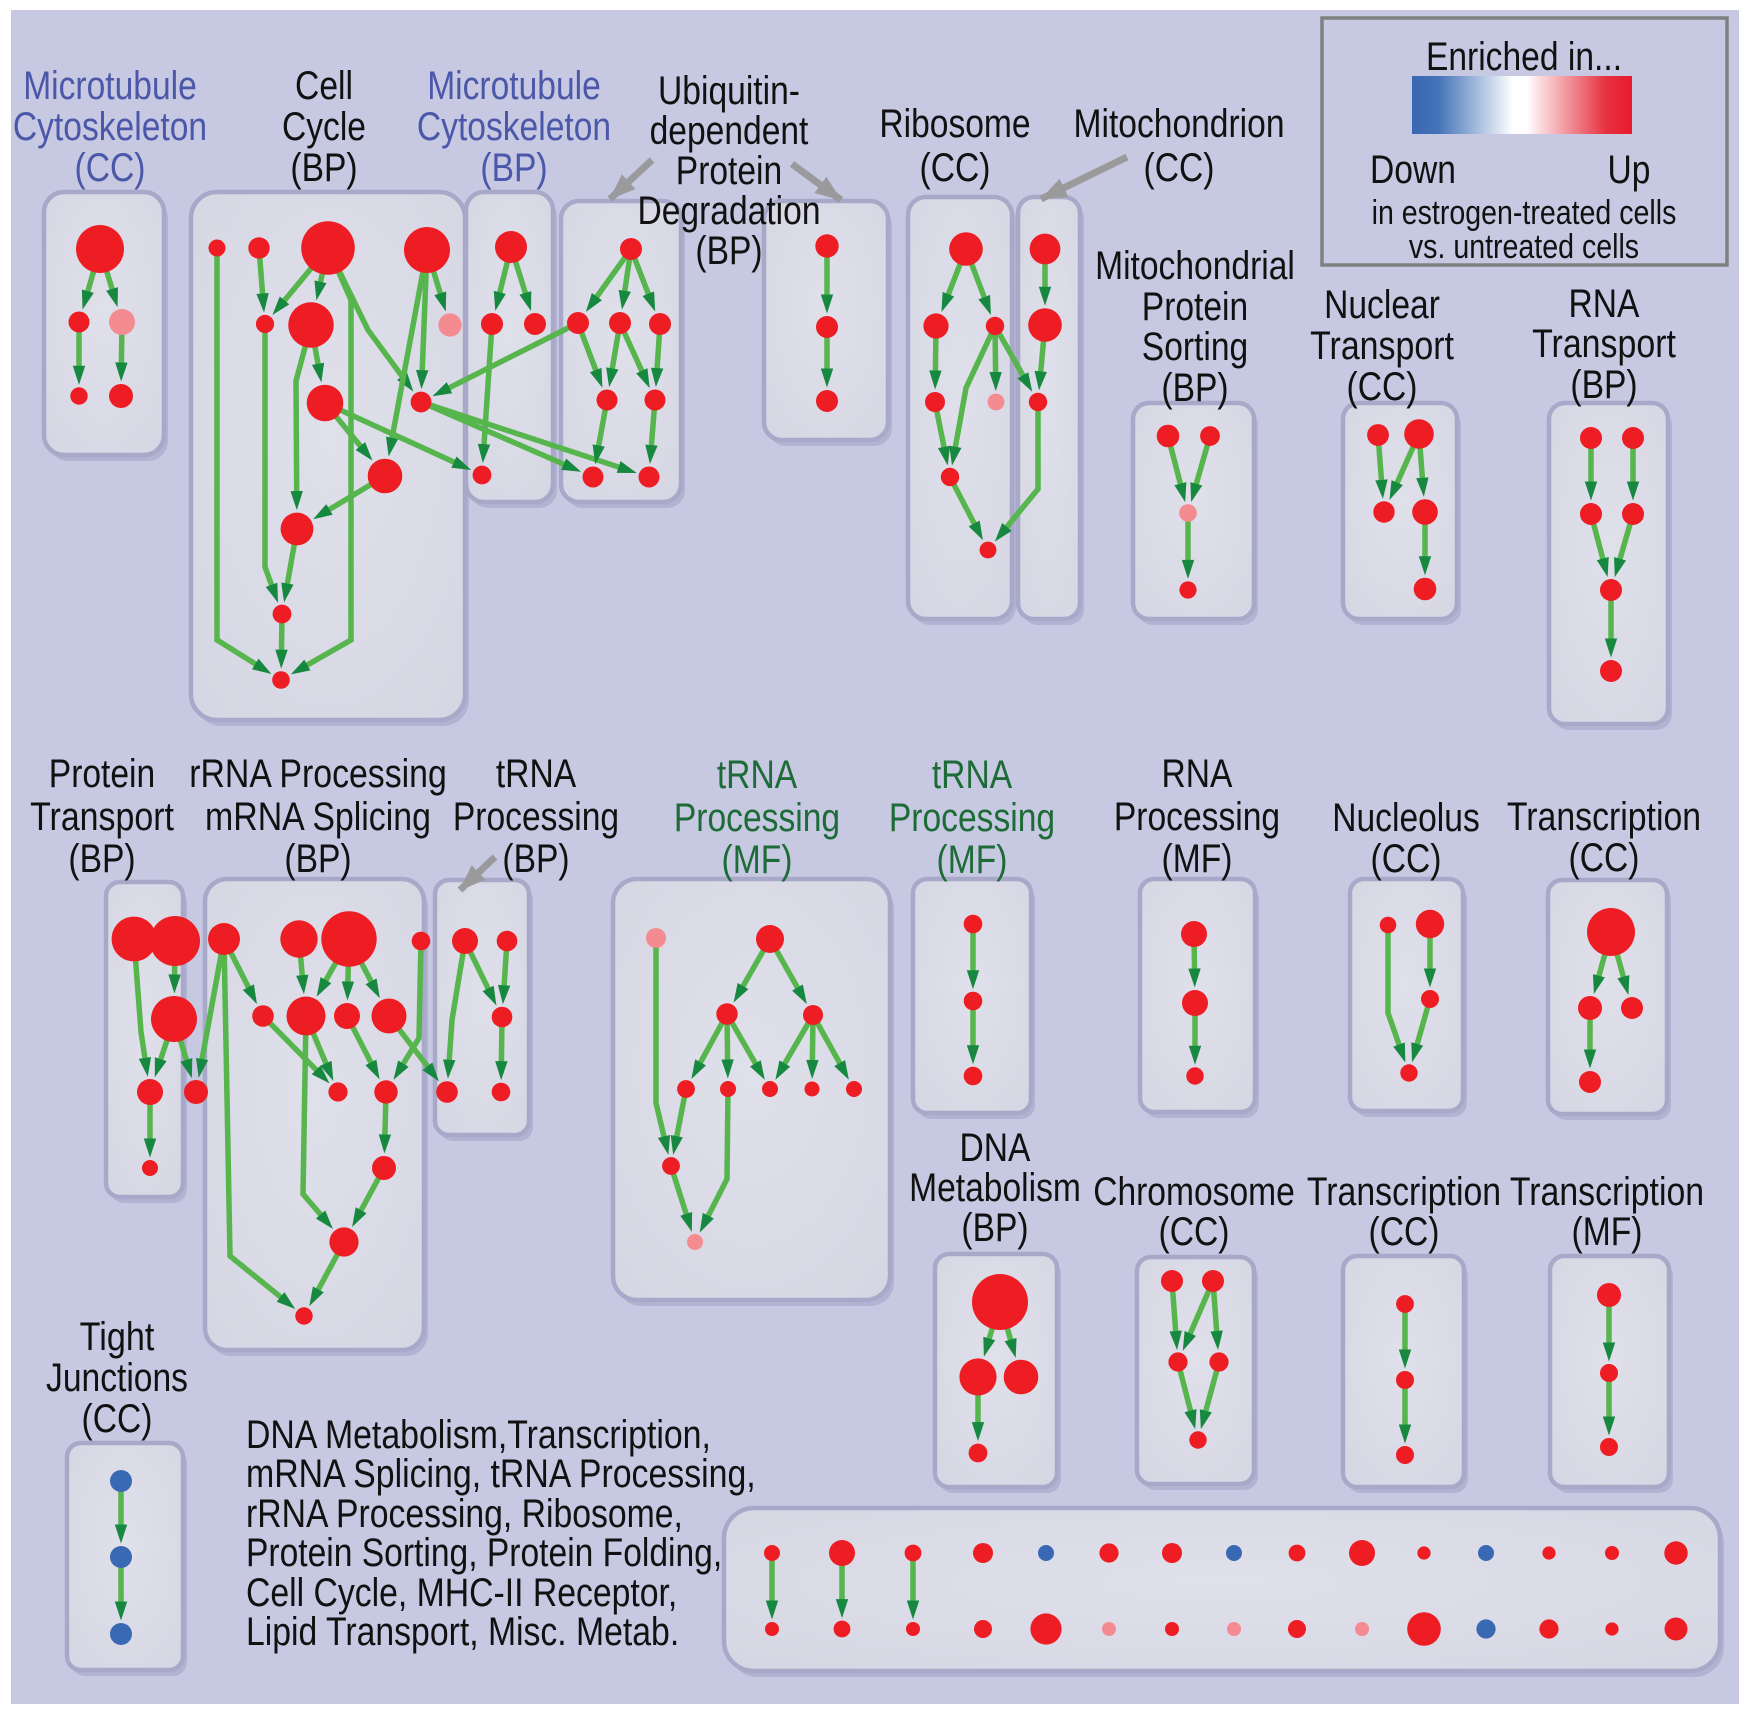  What do you see at coordinates (464, 1514) in the screenshot?
I see `svg-text: rRNA Processing, Ribosome,` at bounding box center [464, 1514].